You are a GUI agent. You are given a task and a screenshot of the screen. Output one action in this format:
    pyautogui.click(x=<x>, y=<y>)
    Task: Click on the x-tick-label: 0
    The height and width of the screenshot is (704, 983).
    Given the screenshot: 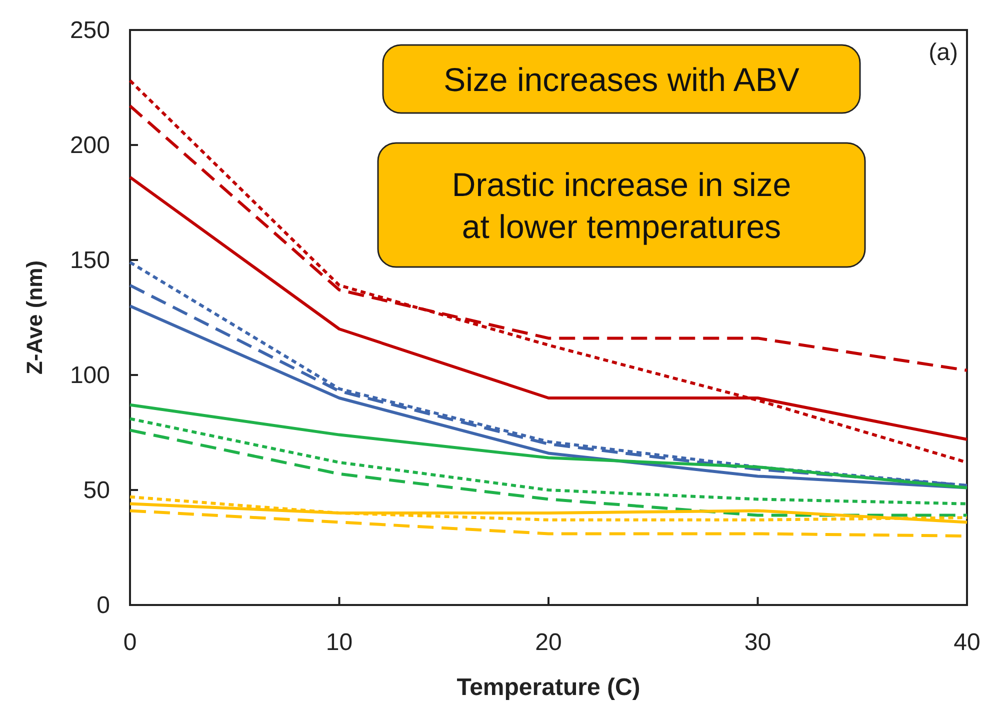 What is the action you would take?
    pyautogui.click(x=130, y=642)
    